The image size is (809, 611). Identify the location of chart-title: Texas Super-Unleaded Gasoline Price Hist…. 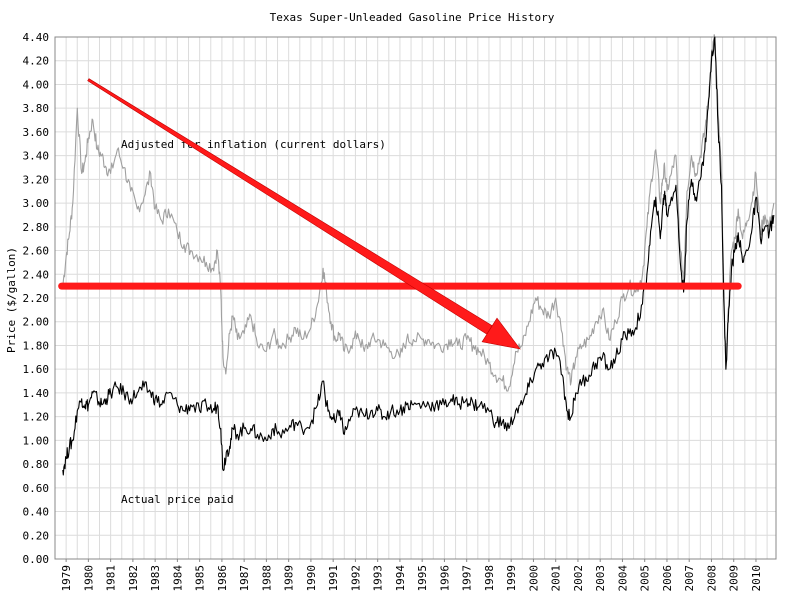
(412, 17).